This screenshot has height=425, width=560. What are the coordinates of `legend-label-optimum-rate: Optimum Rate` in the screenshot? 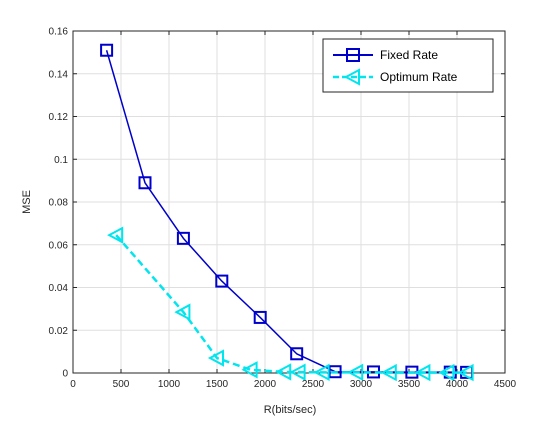 It's located at (419, 77).